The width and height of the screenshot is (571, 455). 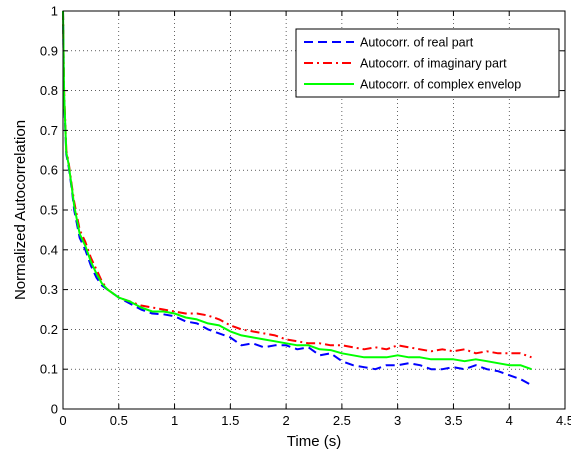 I want to click on x-tick-label: 0, so click(x=62, y=420).